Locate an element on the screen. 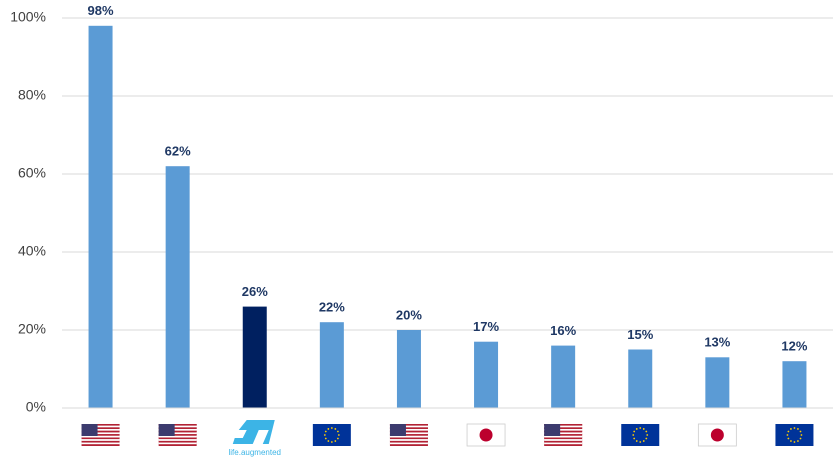 Image resolution: width=833 pixels, height=465 pixels. y-tick-label: 20% is located at coordinates (32, 329).